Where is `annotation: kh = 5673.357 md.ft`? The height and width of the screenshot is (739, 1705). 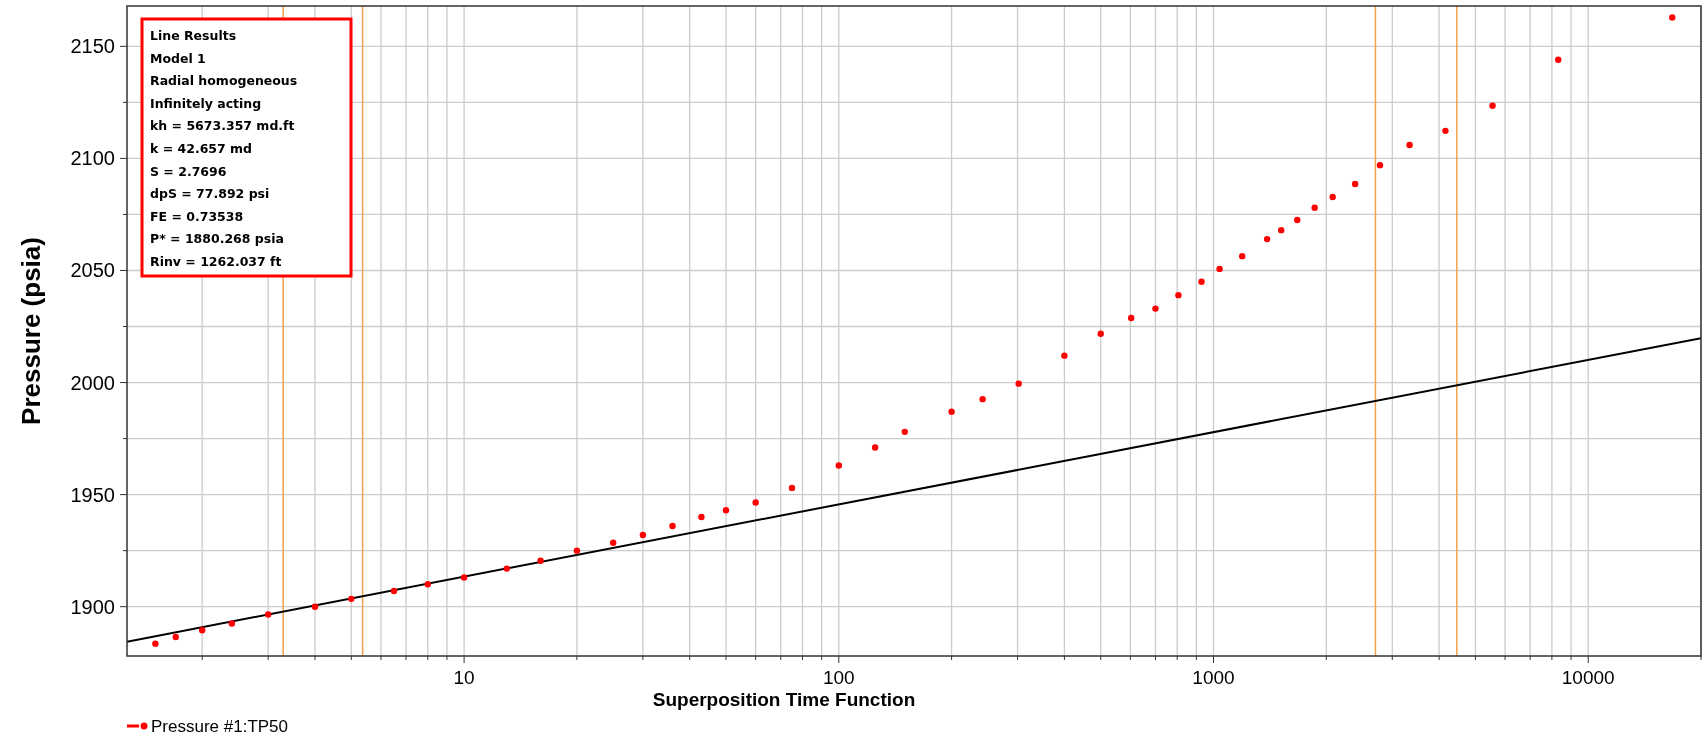
annotation: kh = 5673.357 md.ft is located at coordinates (222, 126).